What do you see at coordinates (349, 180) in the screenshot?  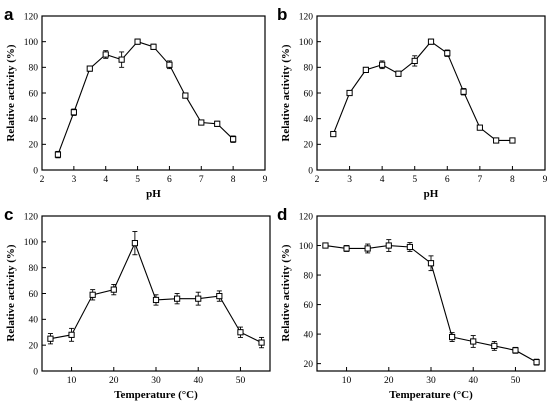 I see `x-tick-label: 3` at bounding box center [349, 180].